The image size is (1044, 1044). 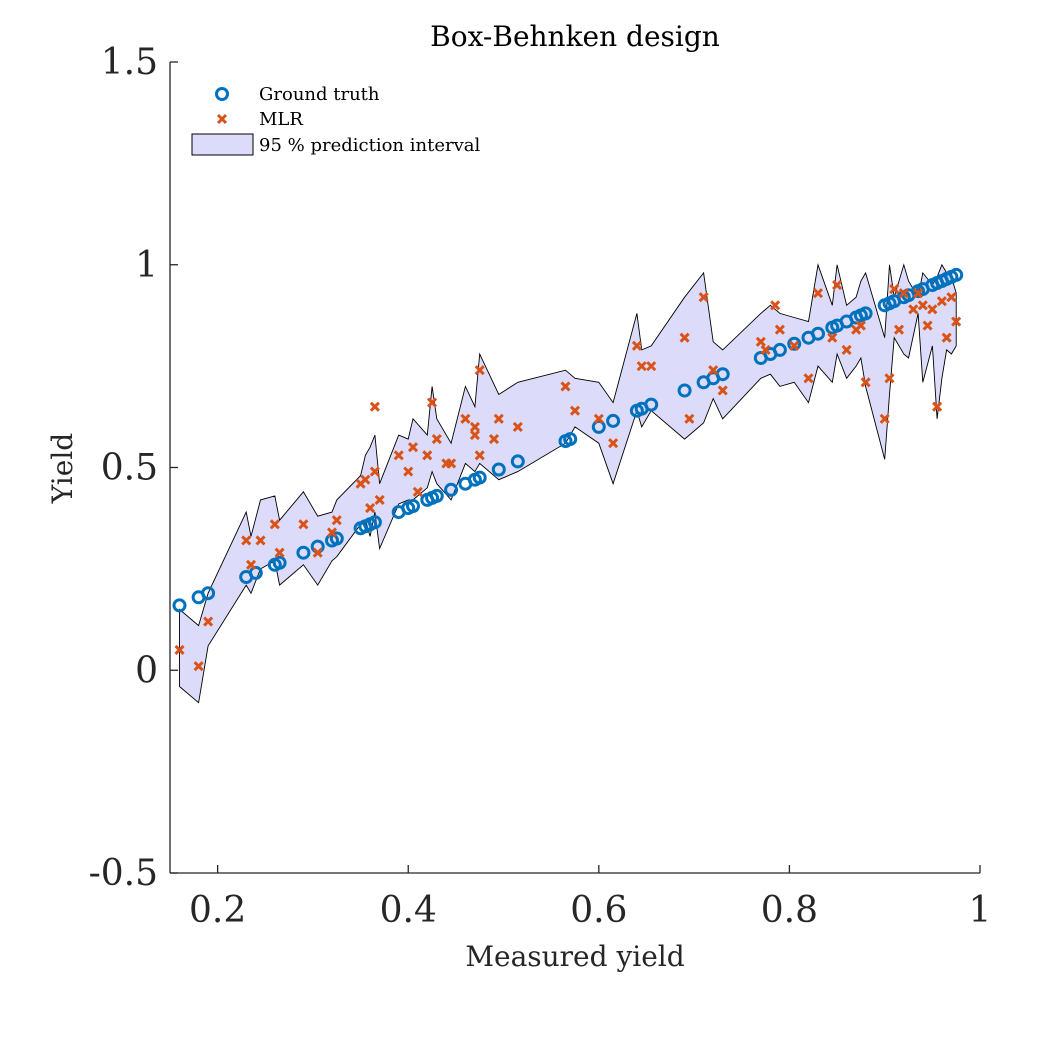 What do you see at coordinates (408, 910) in the screenshot?
I see `x-tick-label: 0.4` at bounding box center [408, 910].